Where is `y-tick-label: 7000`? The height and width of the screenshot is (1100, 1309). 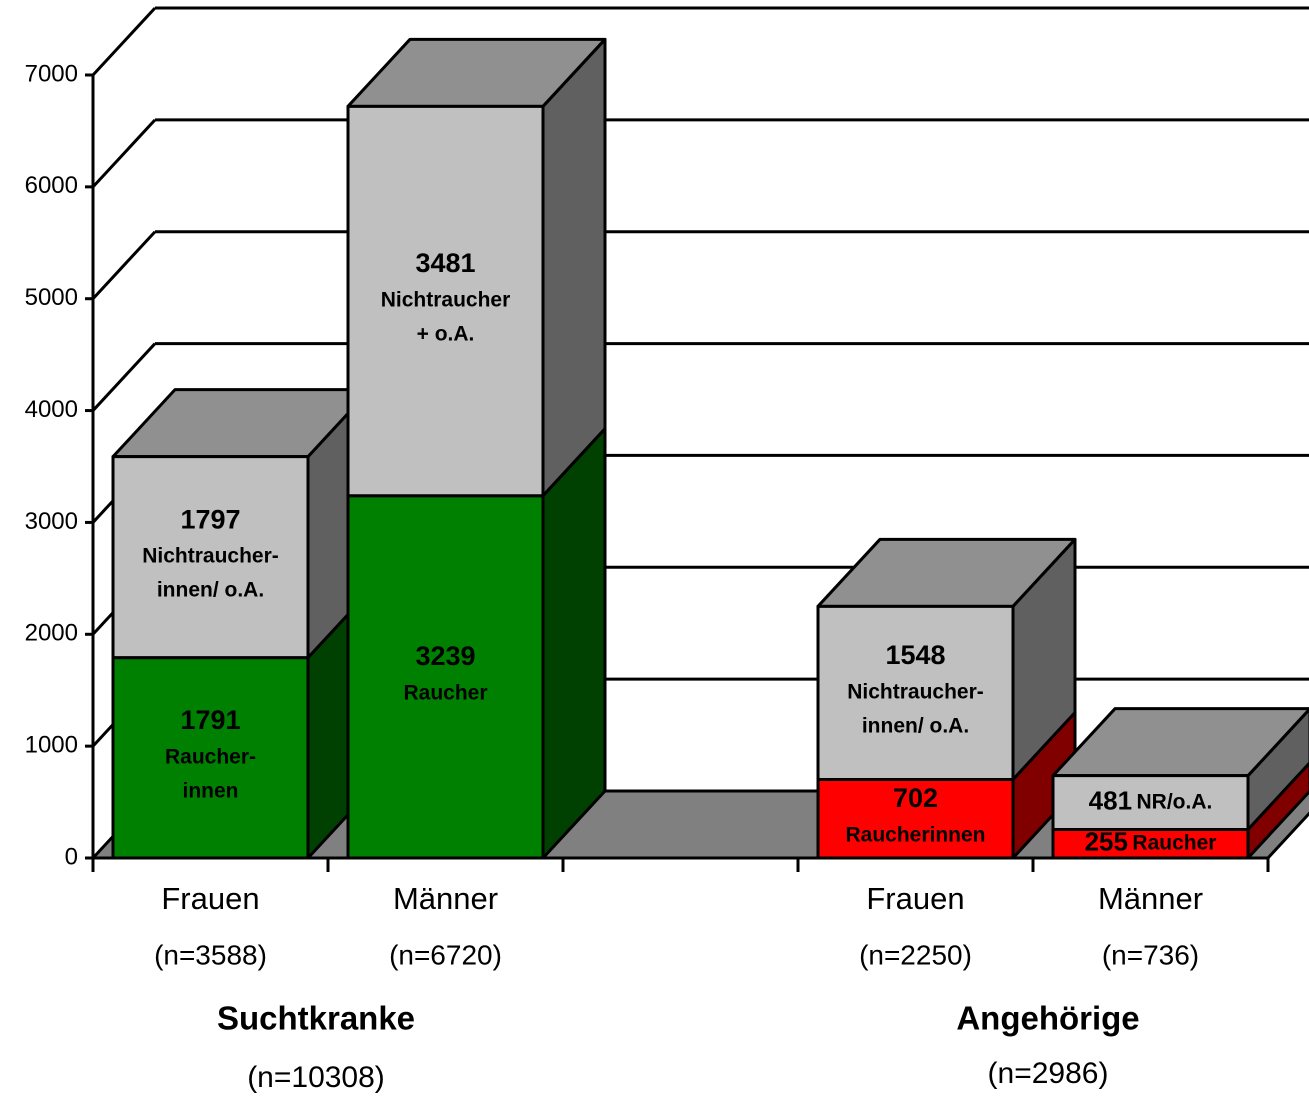
y-tick-label: 7000 is located at coordinates (51, 73).